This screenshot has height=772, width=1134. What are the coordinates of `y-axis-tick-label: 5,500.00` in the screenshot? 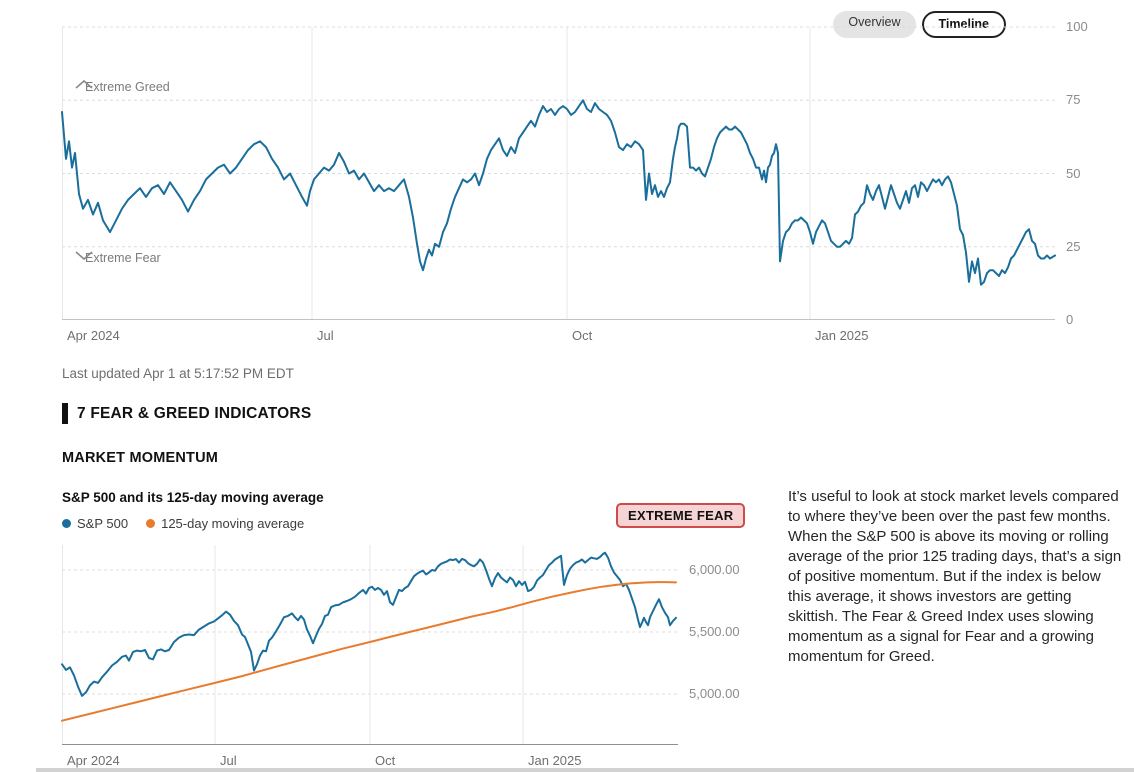 It's located at (714, 632).